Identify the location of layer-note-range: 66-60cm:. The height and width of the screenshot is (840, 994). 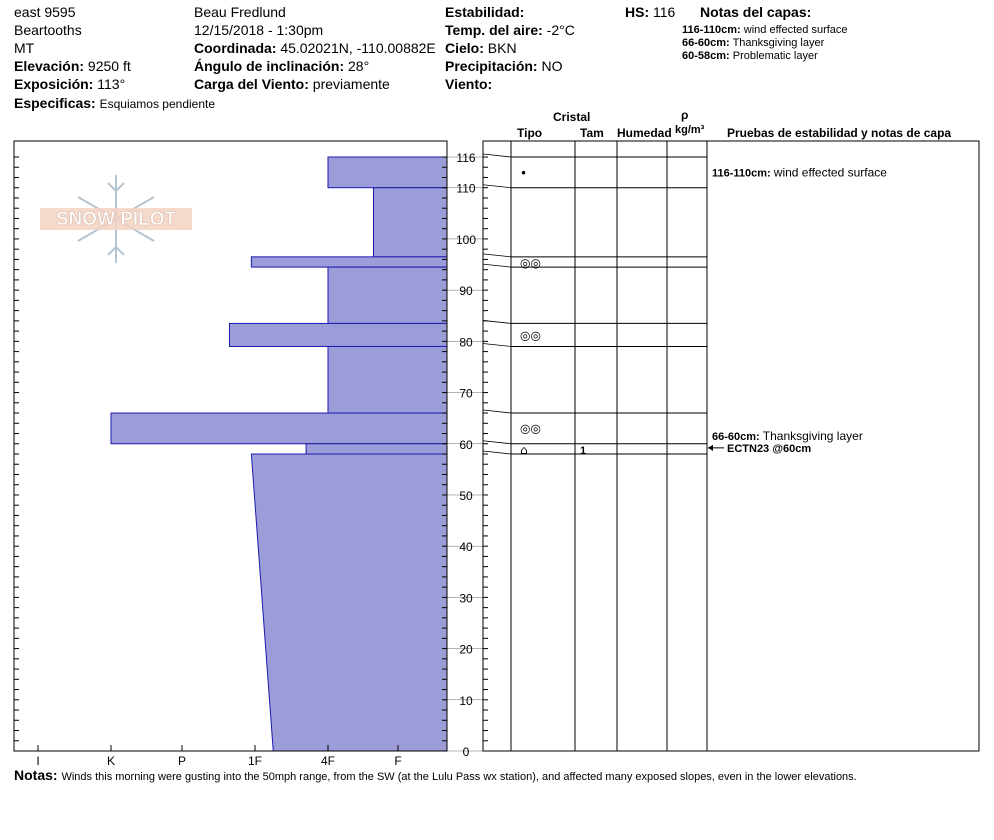
(706, 43).